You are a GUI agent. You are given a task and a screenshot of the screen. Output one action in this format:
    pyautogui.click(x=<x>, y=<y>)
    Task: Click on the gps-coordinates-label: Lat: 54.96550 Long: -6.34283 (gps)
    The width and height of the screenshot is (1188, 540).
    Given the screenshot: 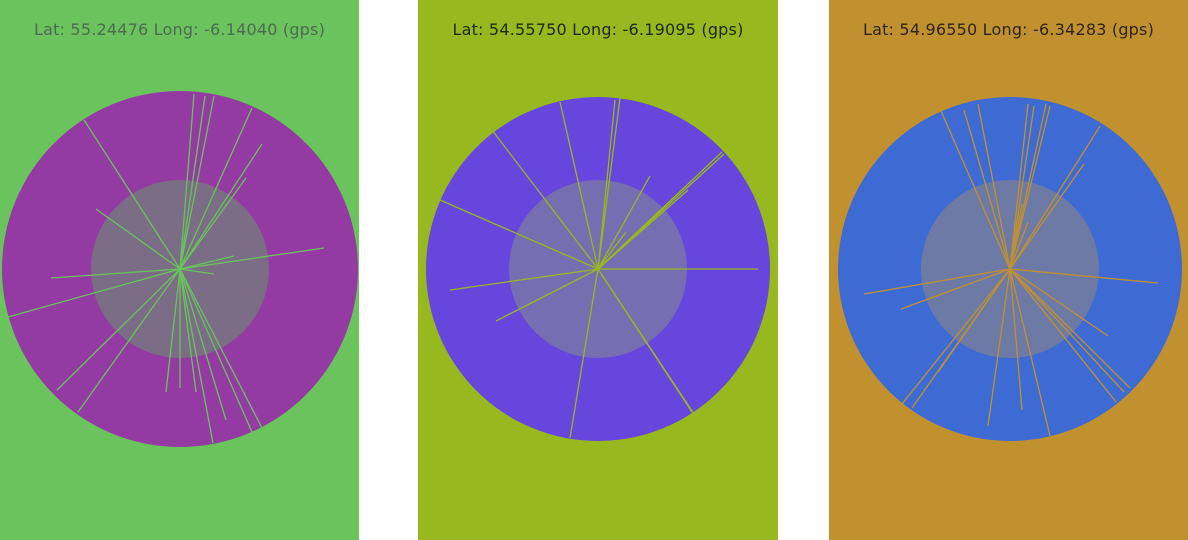 What is the action you would take?
    pyautogui.click(x=1008, y=29)
    